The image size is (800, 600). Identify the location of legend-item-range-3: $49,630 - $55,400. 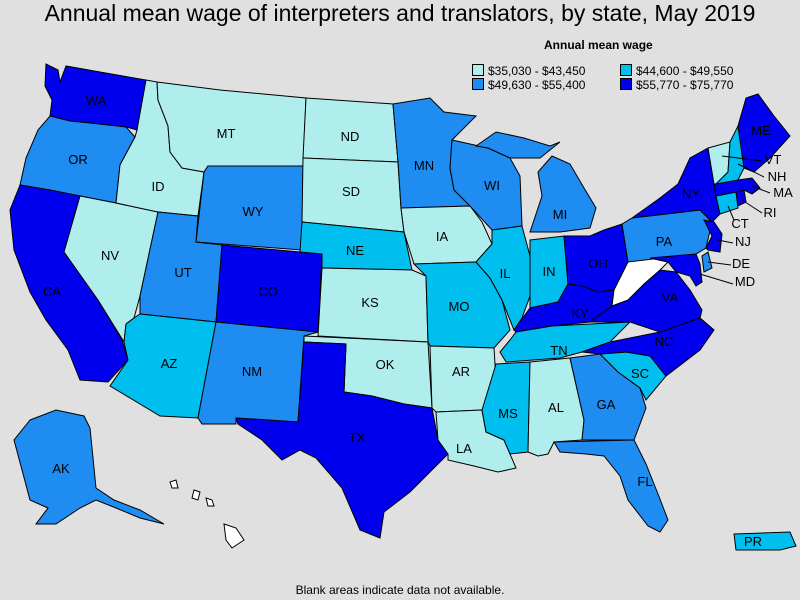
(528, 85).